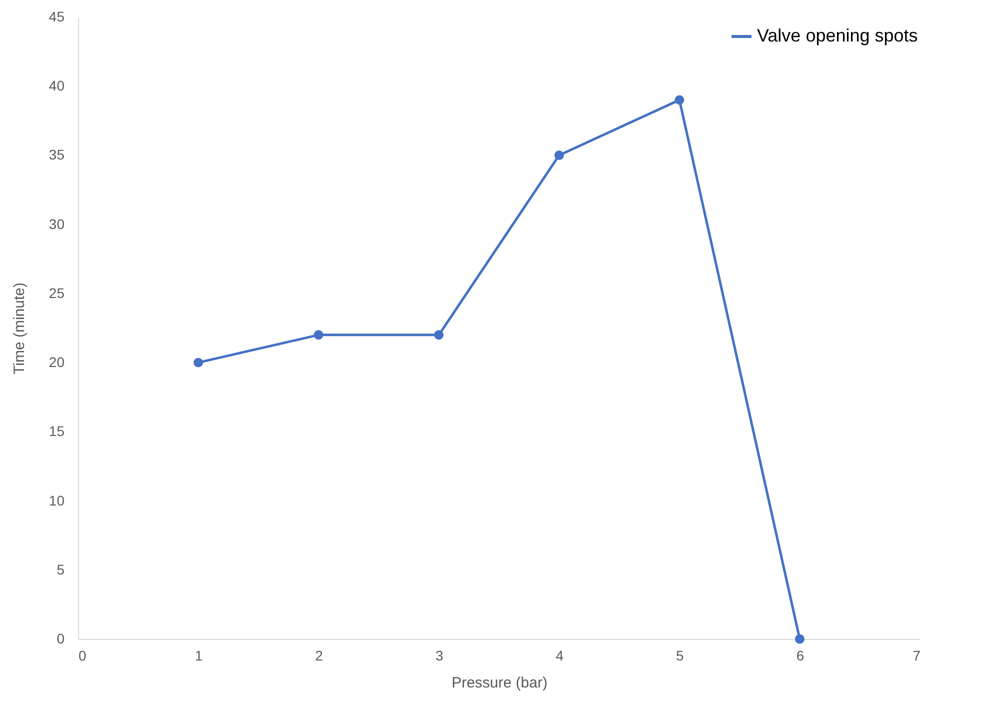 Image resolution: width=998 pixels, height=708 pixels. I want to click on x-tick-label: 0, so click(82, 656).